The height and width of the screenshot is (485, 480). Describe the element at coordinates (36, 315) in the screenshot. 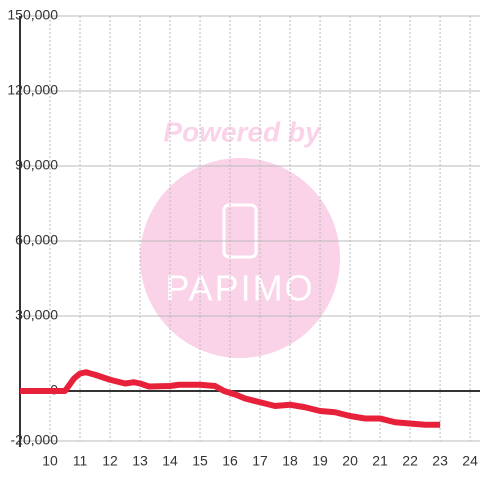

I see `y-tick-label: 30,000` at that location.